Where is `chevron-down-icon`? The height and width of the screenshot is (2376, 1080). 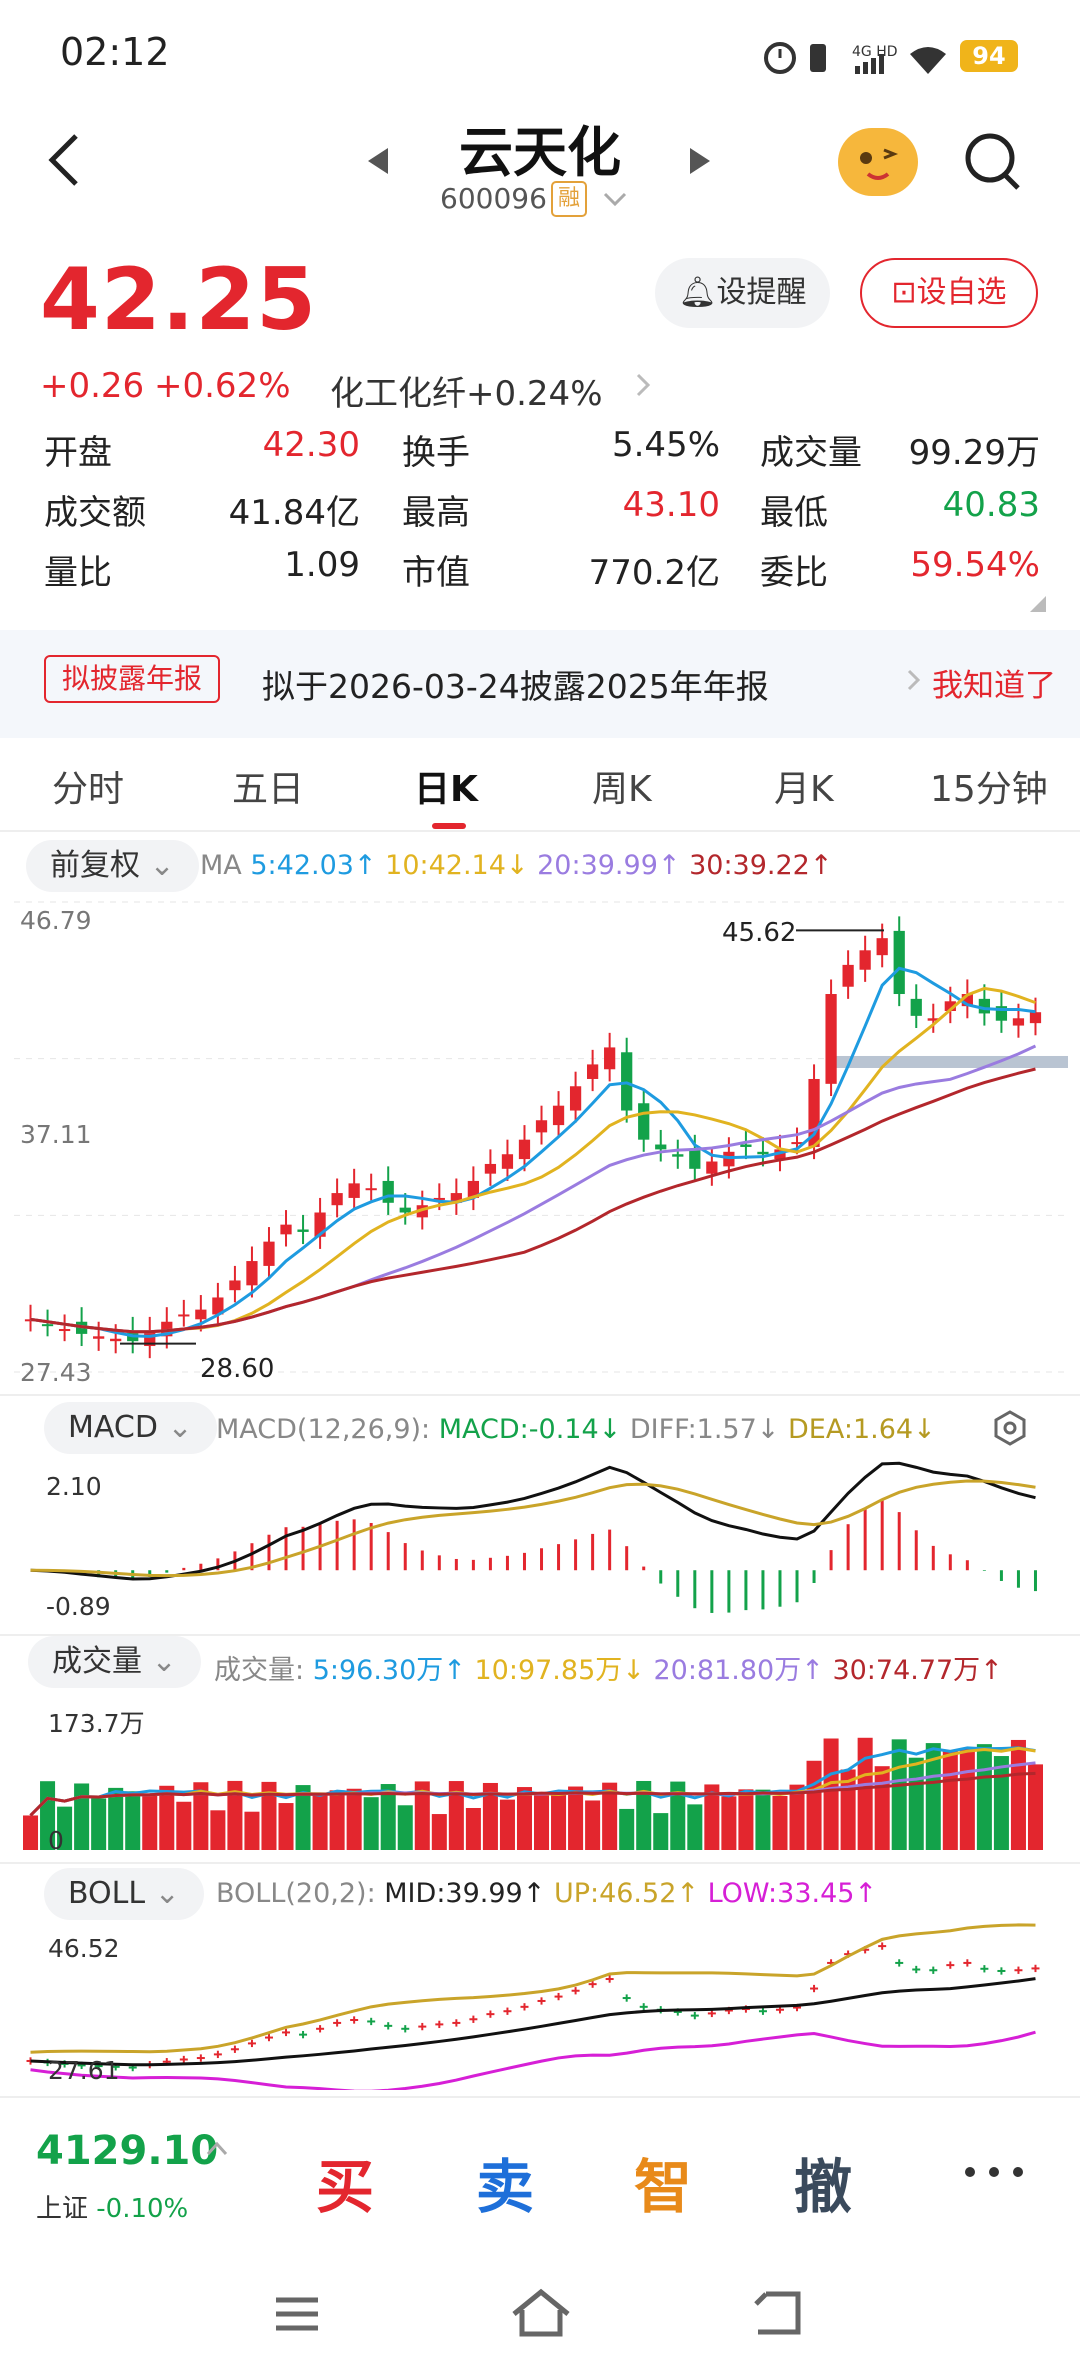
chevron-down-icon is located at coordinates (615, 199).